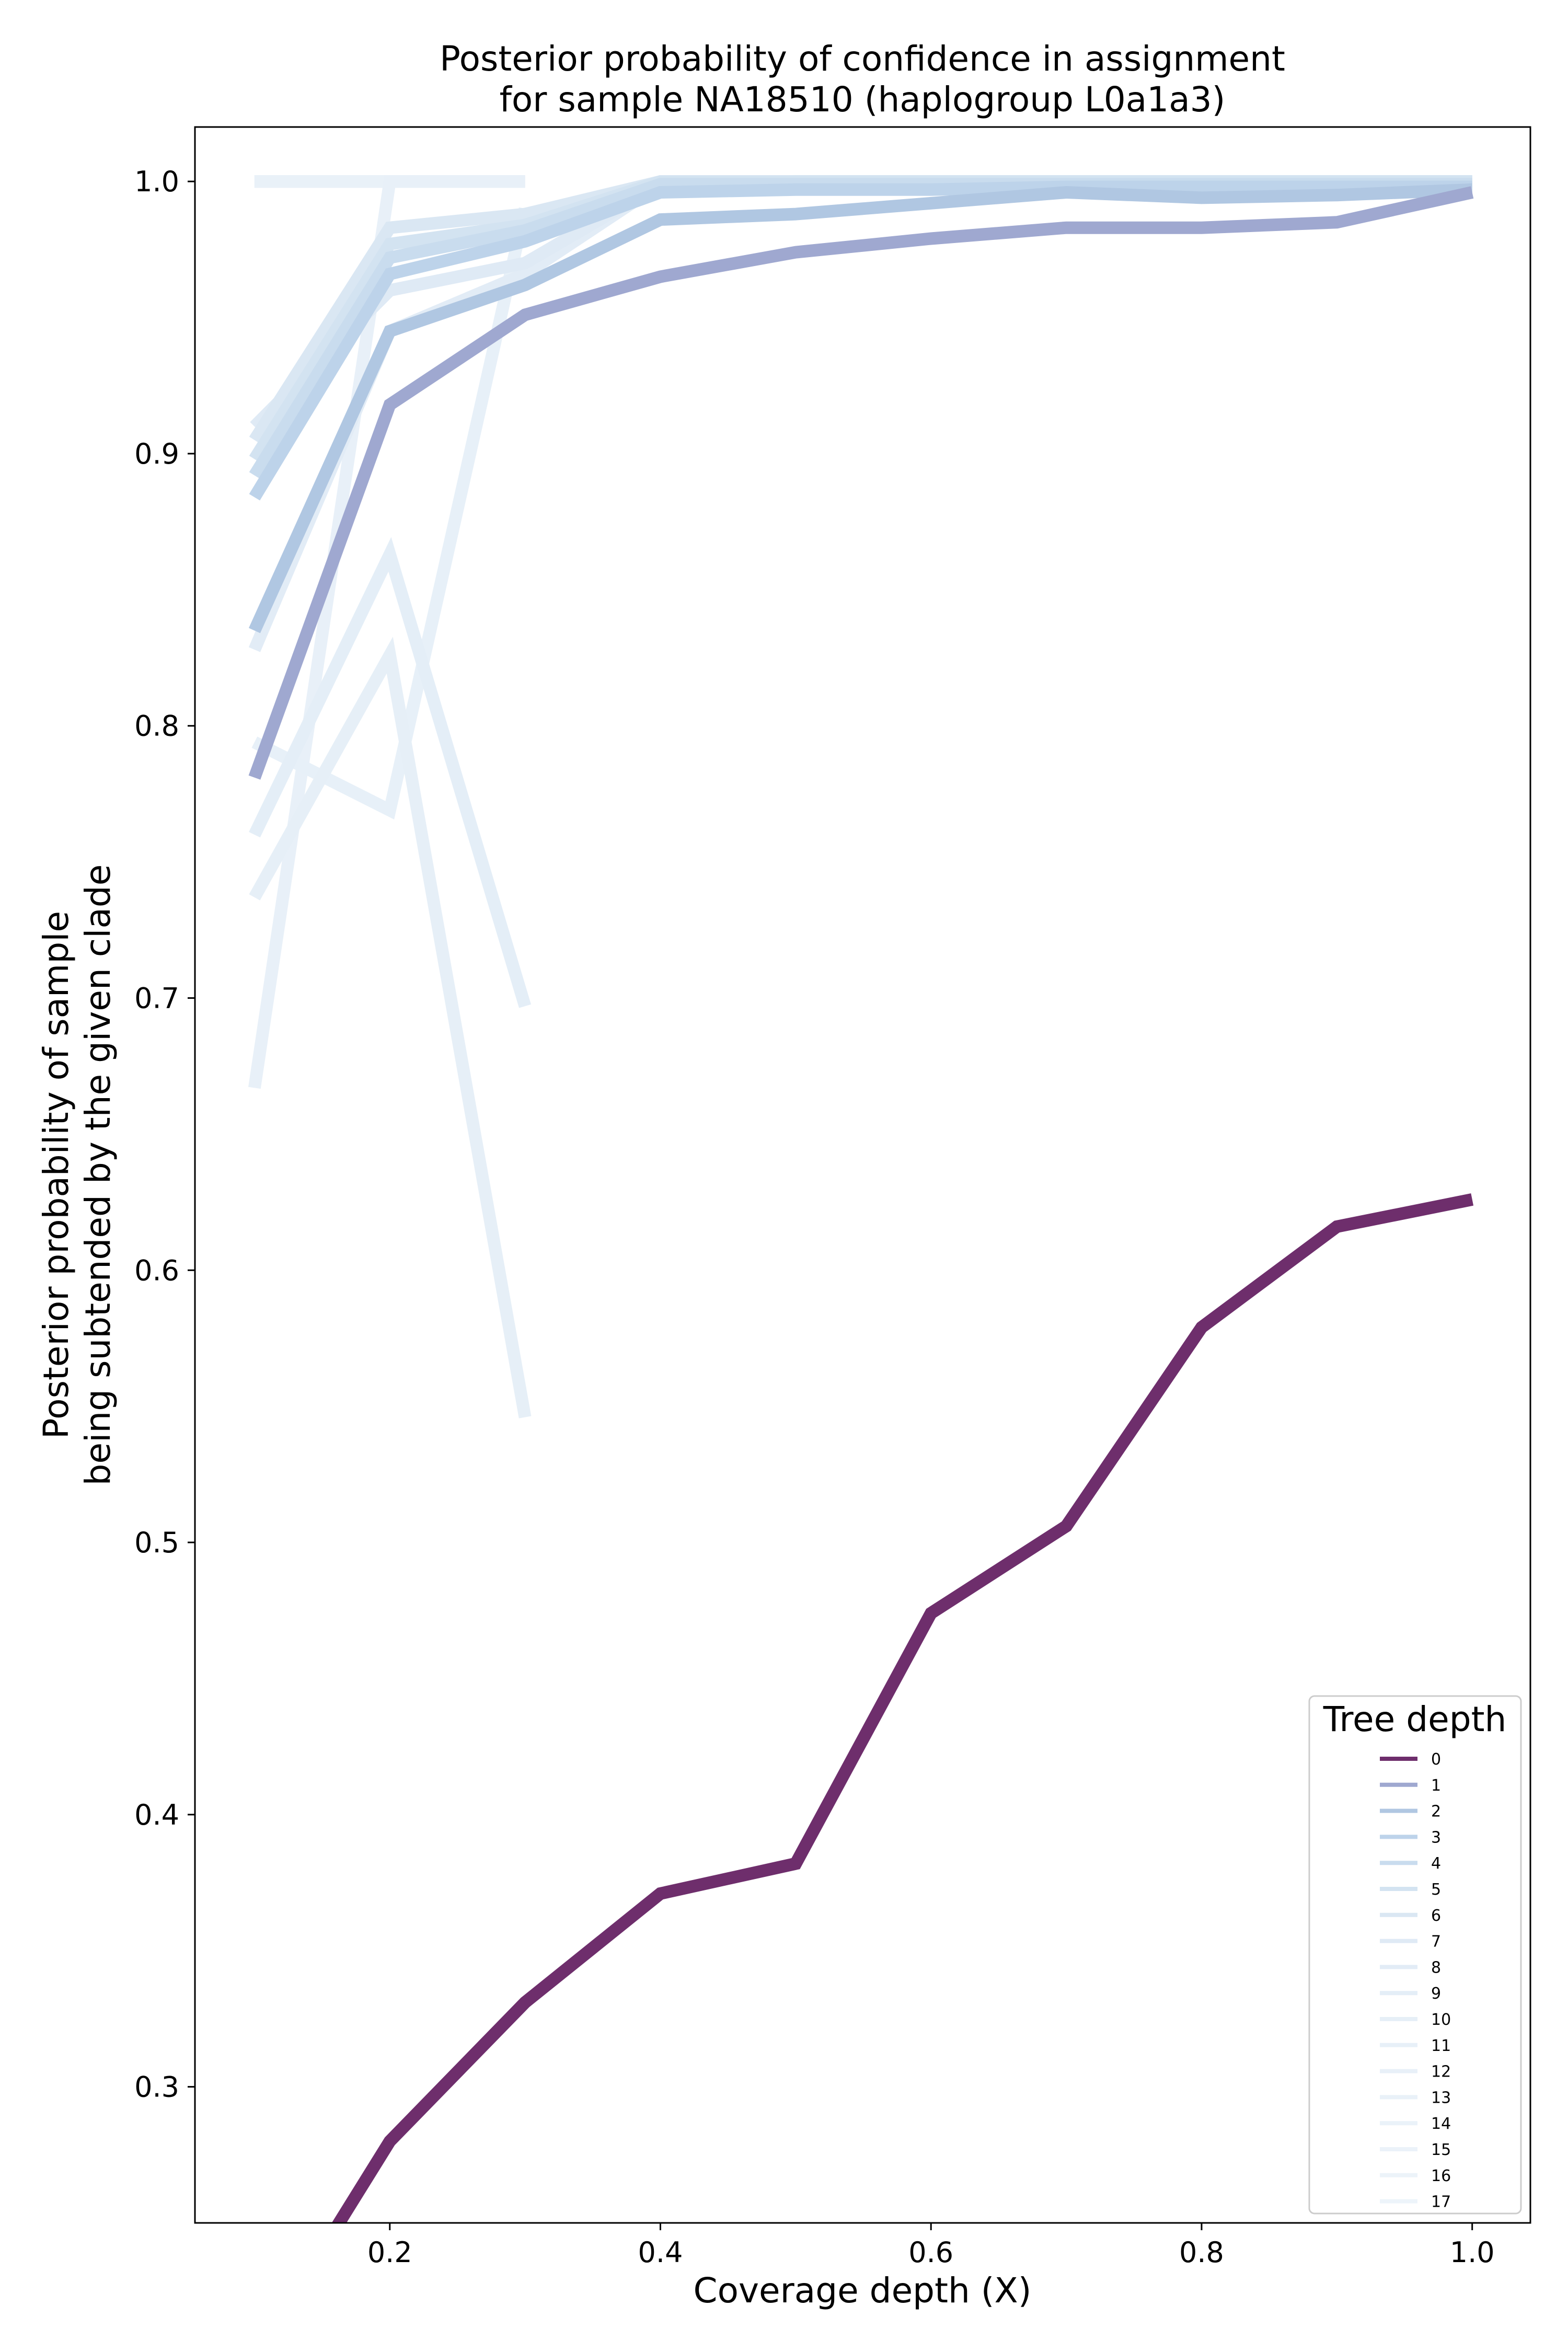 The image size is (1568, 2352). What do you see at coordinates (930, 2252) in the screenshot?
I see `x-tick-label: 0.6` at bounding box center [930, 2252].